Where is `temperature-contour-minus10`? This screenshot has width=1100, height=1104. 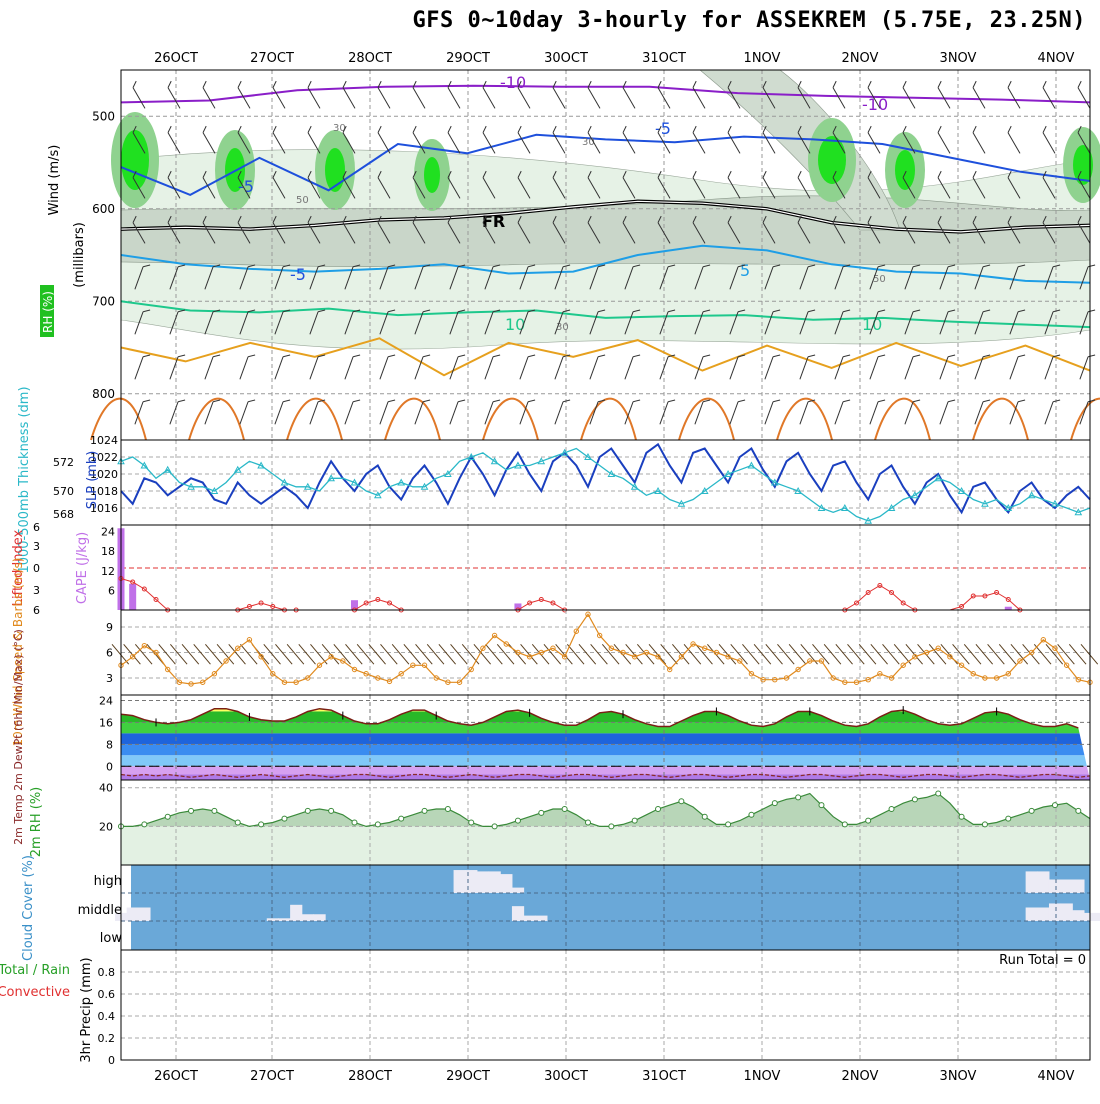
temperature-contour-minus10 is located at coordinates (605, 94).